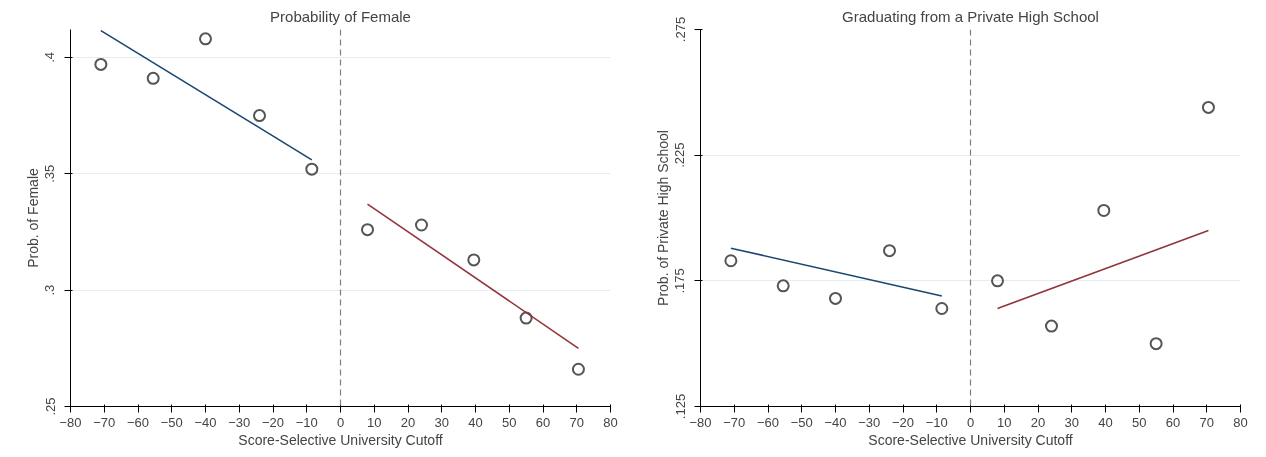 This screenshot has width=1266, height=457. What do you see at coordinates (50, 290) in the screenshot?
I see `y-tick-label: .3` at bounding box center [50, 290].